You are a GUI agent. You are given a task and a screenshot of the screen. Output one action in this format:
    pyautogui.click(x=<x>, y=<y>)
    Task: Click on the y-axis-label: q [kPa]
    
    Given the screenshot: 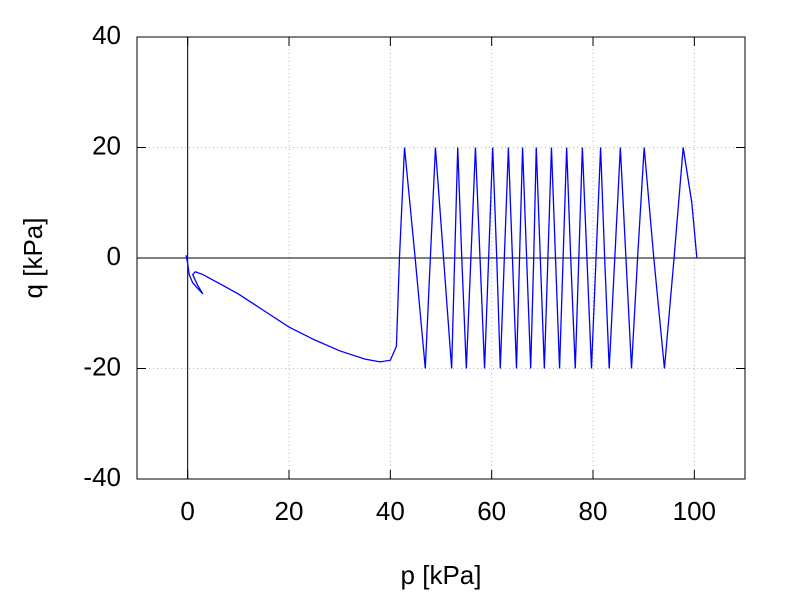 What is the action you would take?
    pyautogui.click(x=33, y=258)
    